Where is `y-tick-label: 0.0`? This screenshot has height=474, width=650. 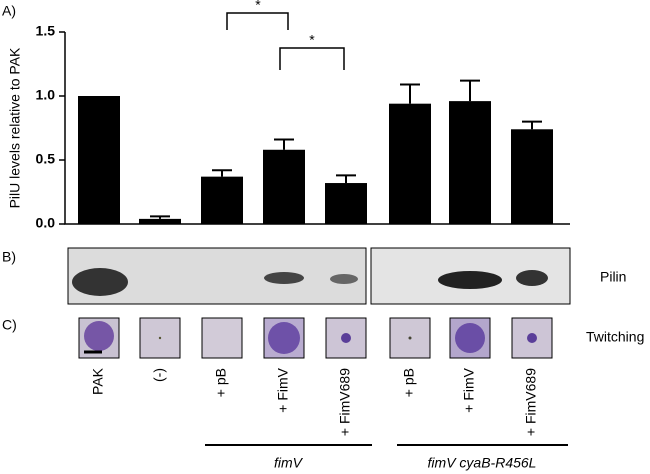
y-tick-label: 0.0 is located at coordinates (46, 223).